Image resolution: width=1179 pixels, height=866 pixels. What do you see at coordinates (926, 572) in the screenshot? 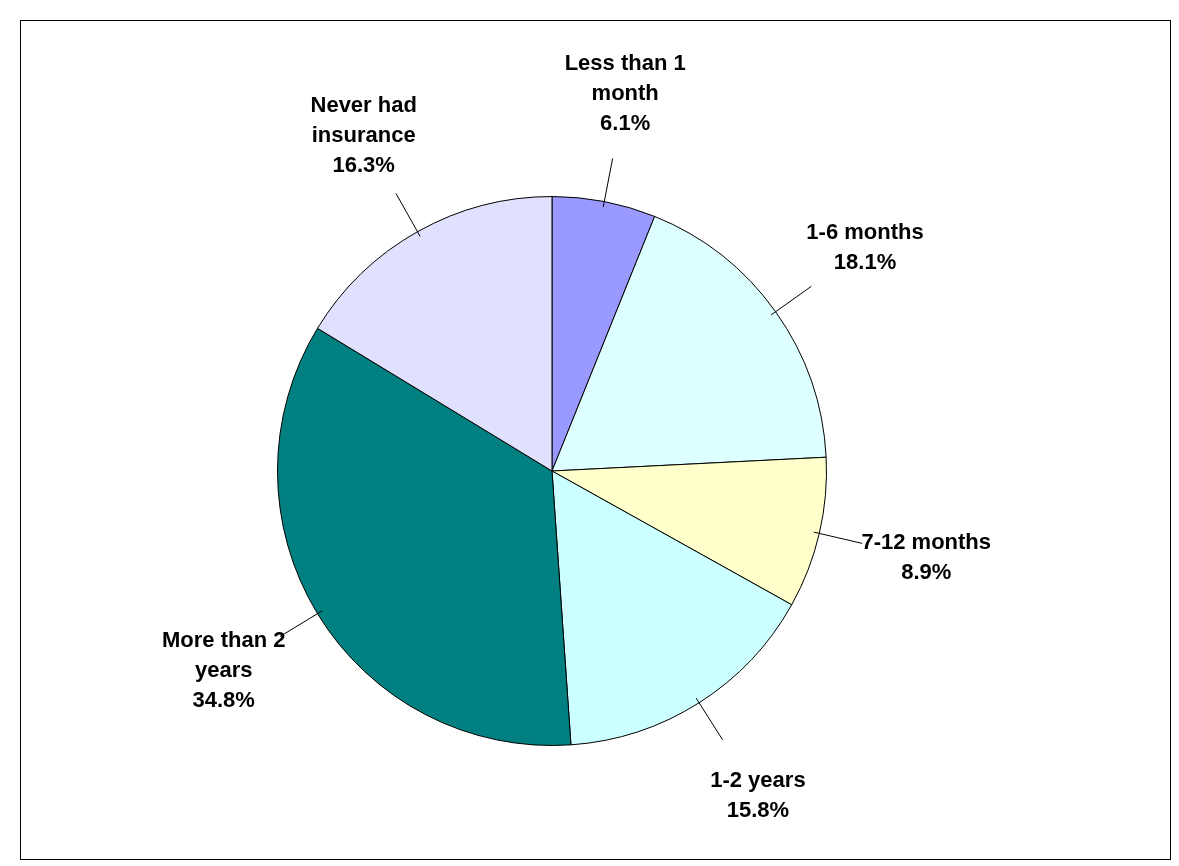
I see `data-label: 8.9%` at bounding box center [926, 572].